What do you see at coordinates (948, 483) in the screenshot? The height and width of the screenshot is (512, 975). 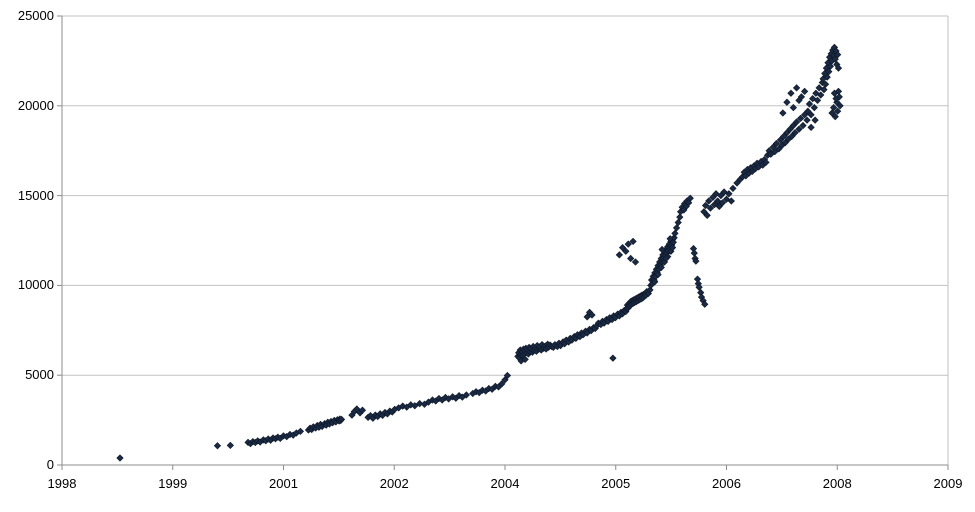 I see `x-axis-tick-label: 2009` at bounding box center [948, 483].